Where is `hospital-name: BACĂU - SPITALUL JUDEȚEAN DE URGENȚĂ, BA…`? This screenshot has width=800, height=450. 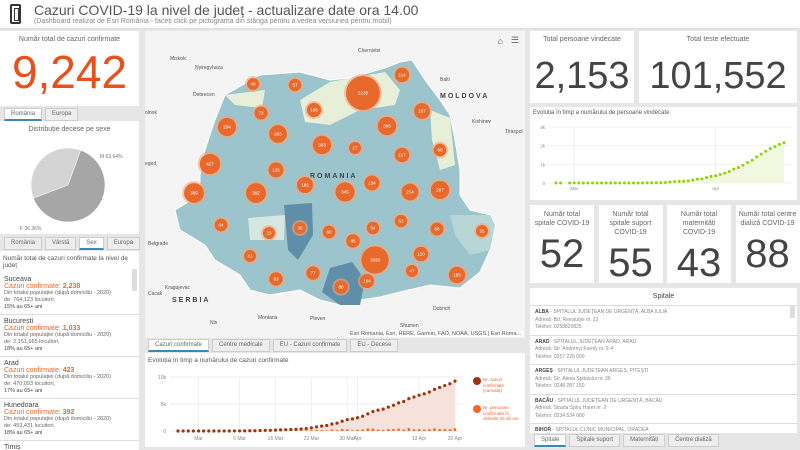 hospital-name: BACĂU - SPITALUL JUDEȚEAN DE URGENȚĂ, BA… is located at coordinates (599, 400).